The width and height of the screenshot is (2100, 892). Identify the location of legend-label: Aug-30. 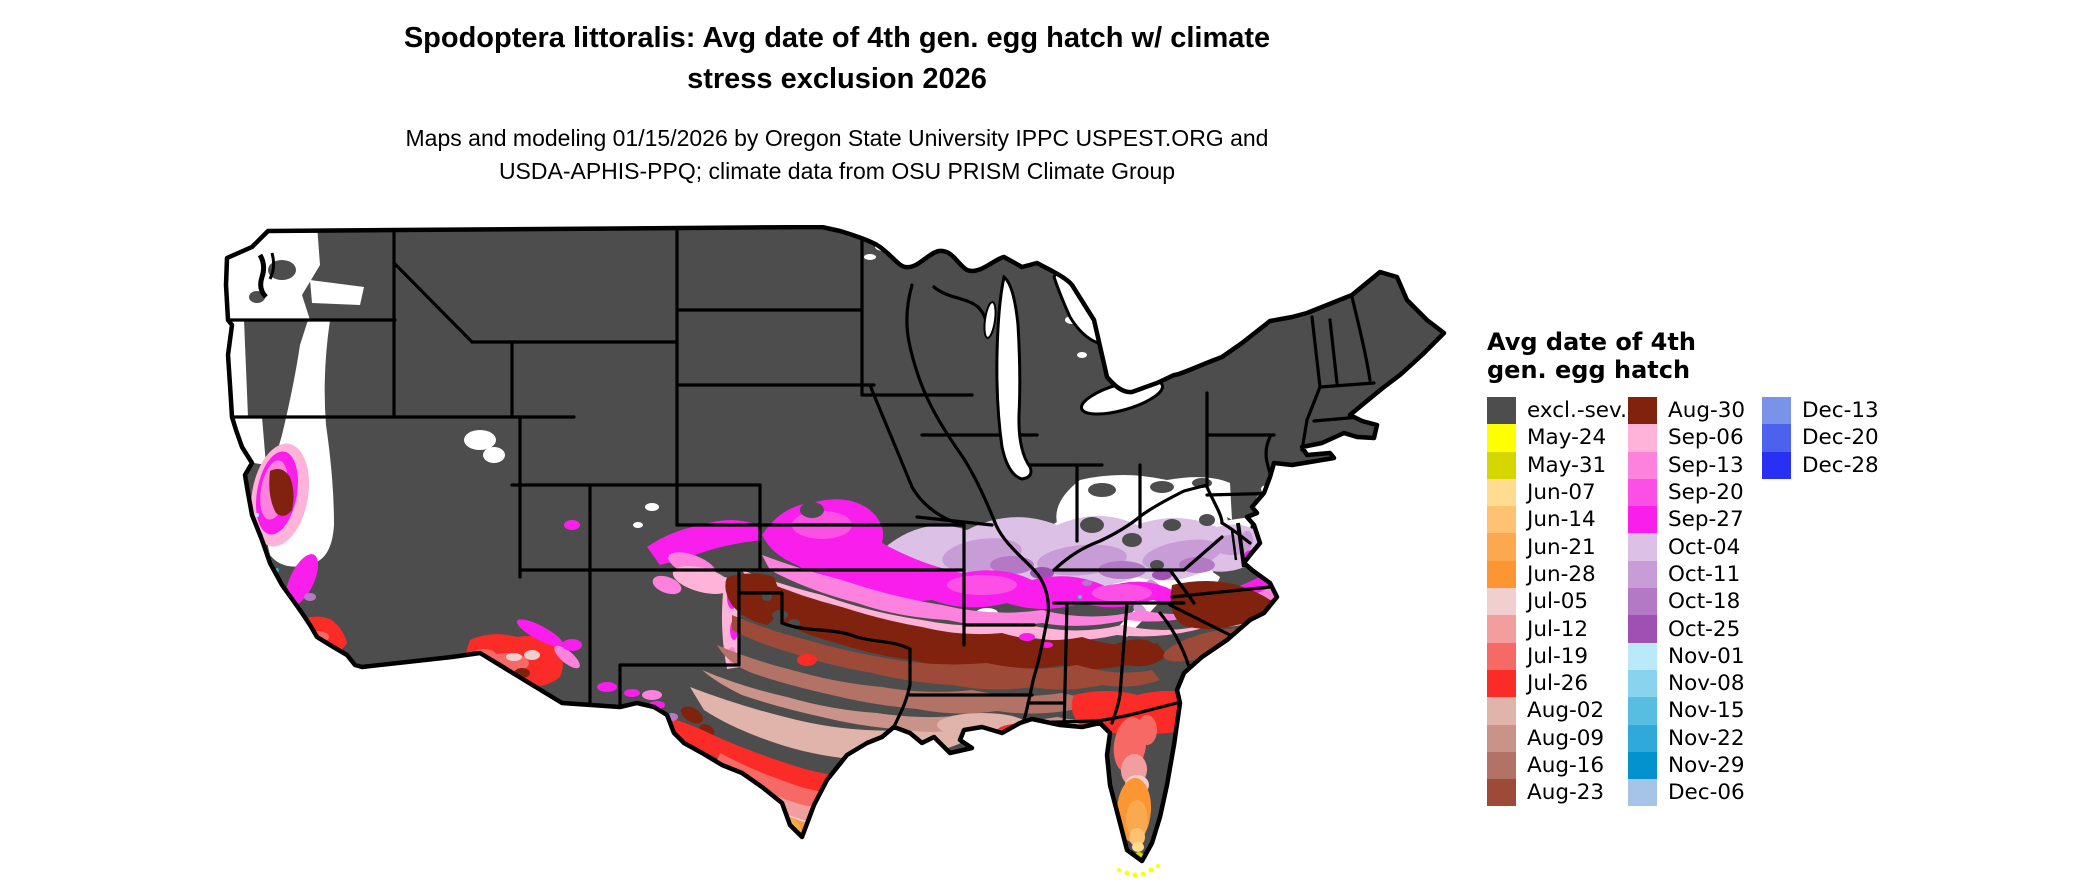
(1707, 411).